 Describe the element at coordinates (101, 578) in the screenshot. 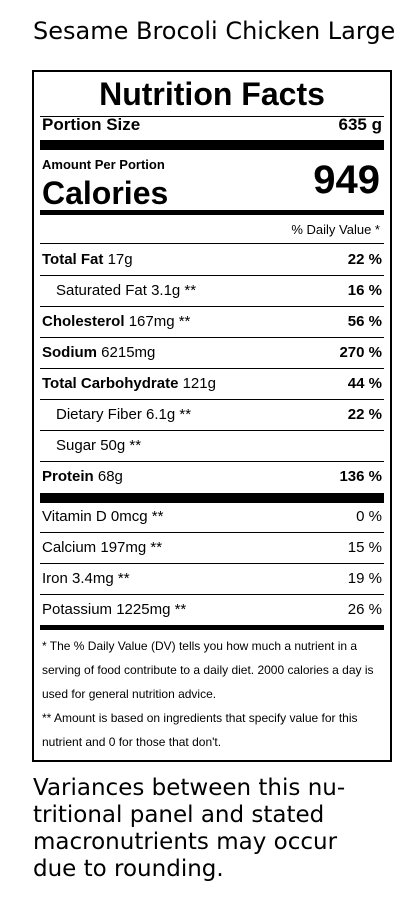

I see `vitamin-amount: 3.4mg **` at that location.